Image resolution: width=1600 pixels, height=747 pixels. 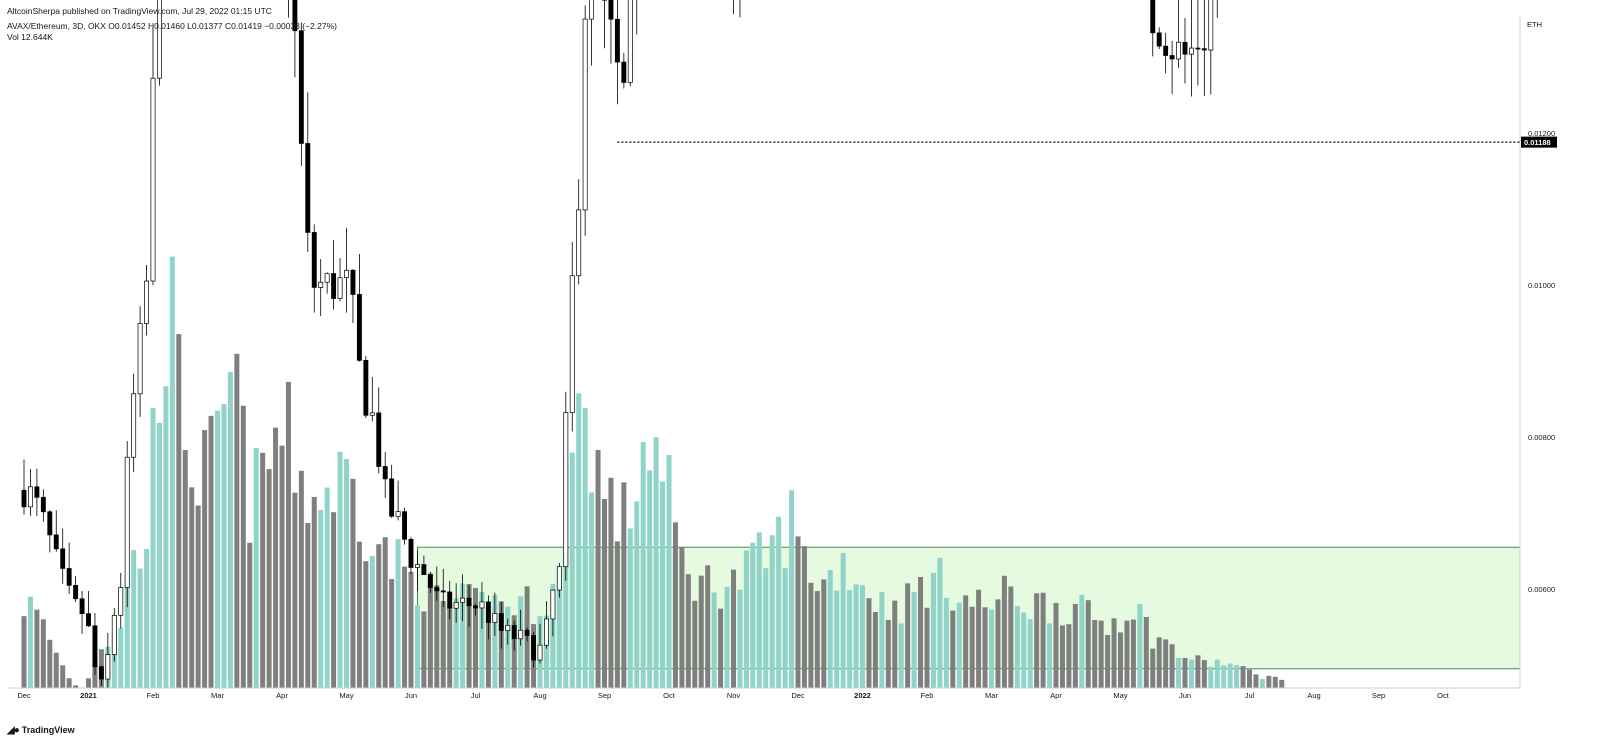 I want to click on tradingview-brand: ◢●TradingView, so click(x=41, y=730).